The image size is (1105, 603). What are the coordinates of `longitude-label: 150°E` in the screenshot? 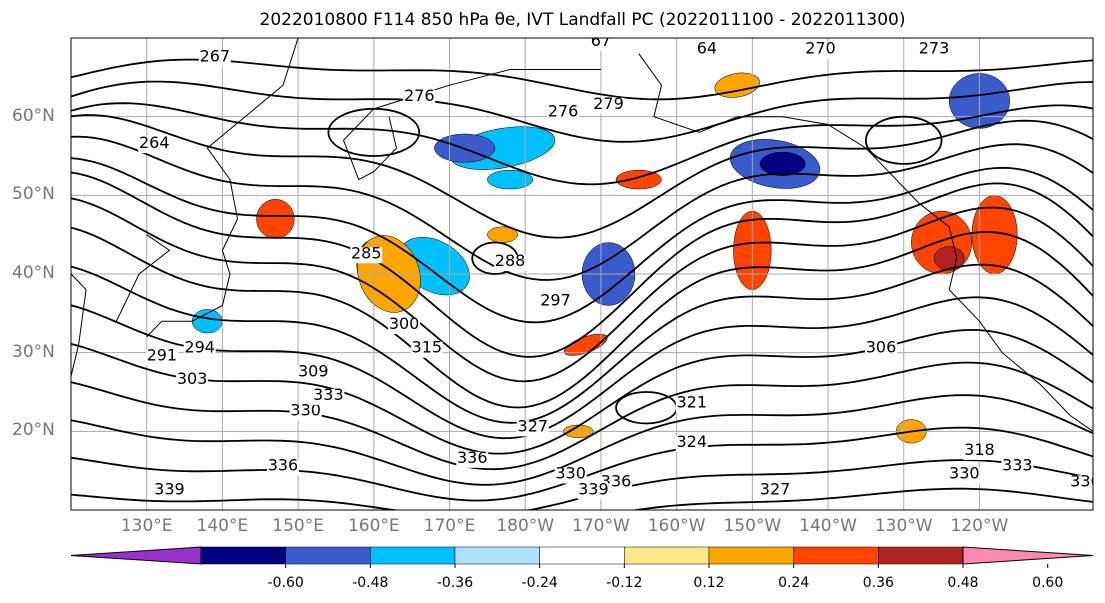 It's located at (298, 526).